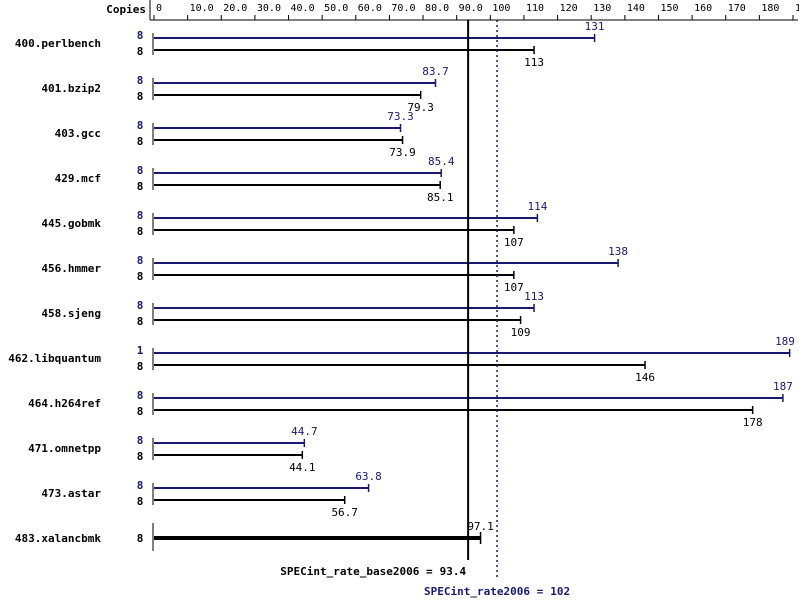 The height and width of the screenshot is (606, 799). I want to click on x-tick-label: 160, so click(703, 8).